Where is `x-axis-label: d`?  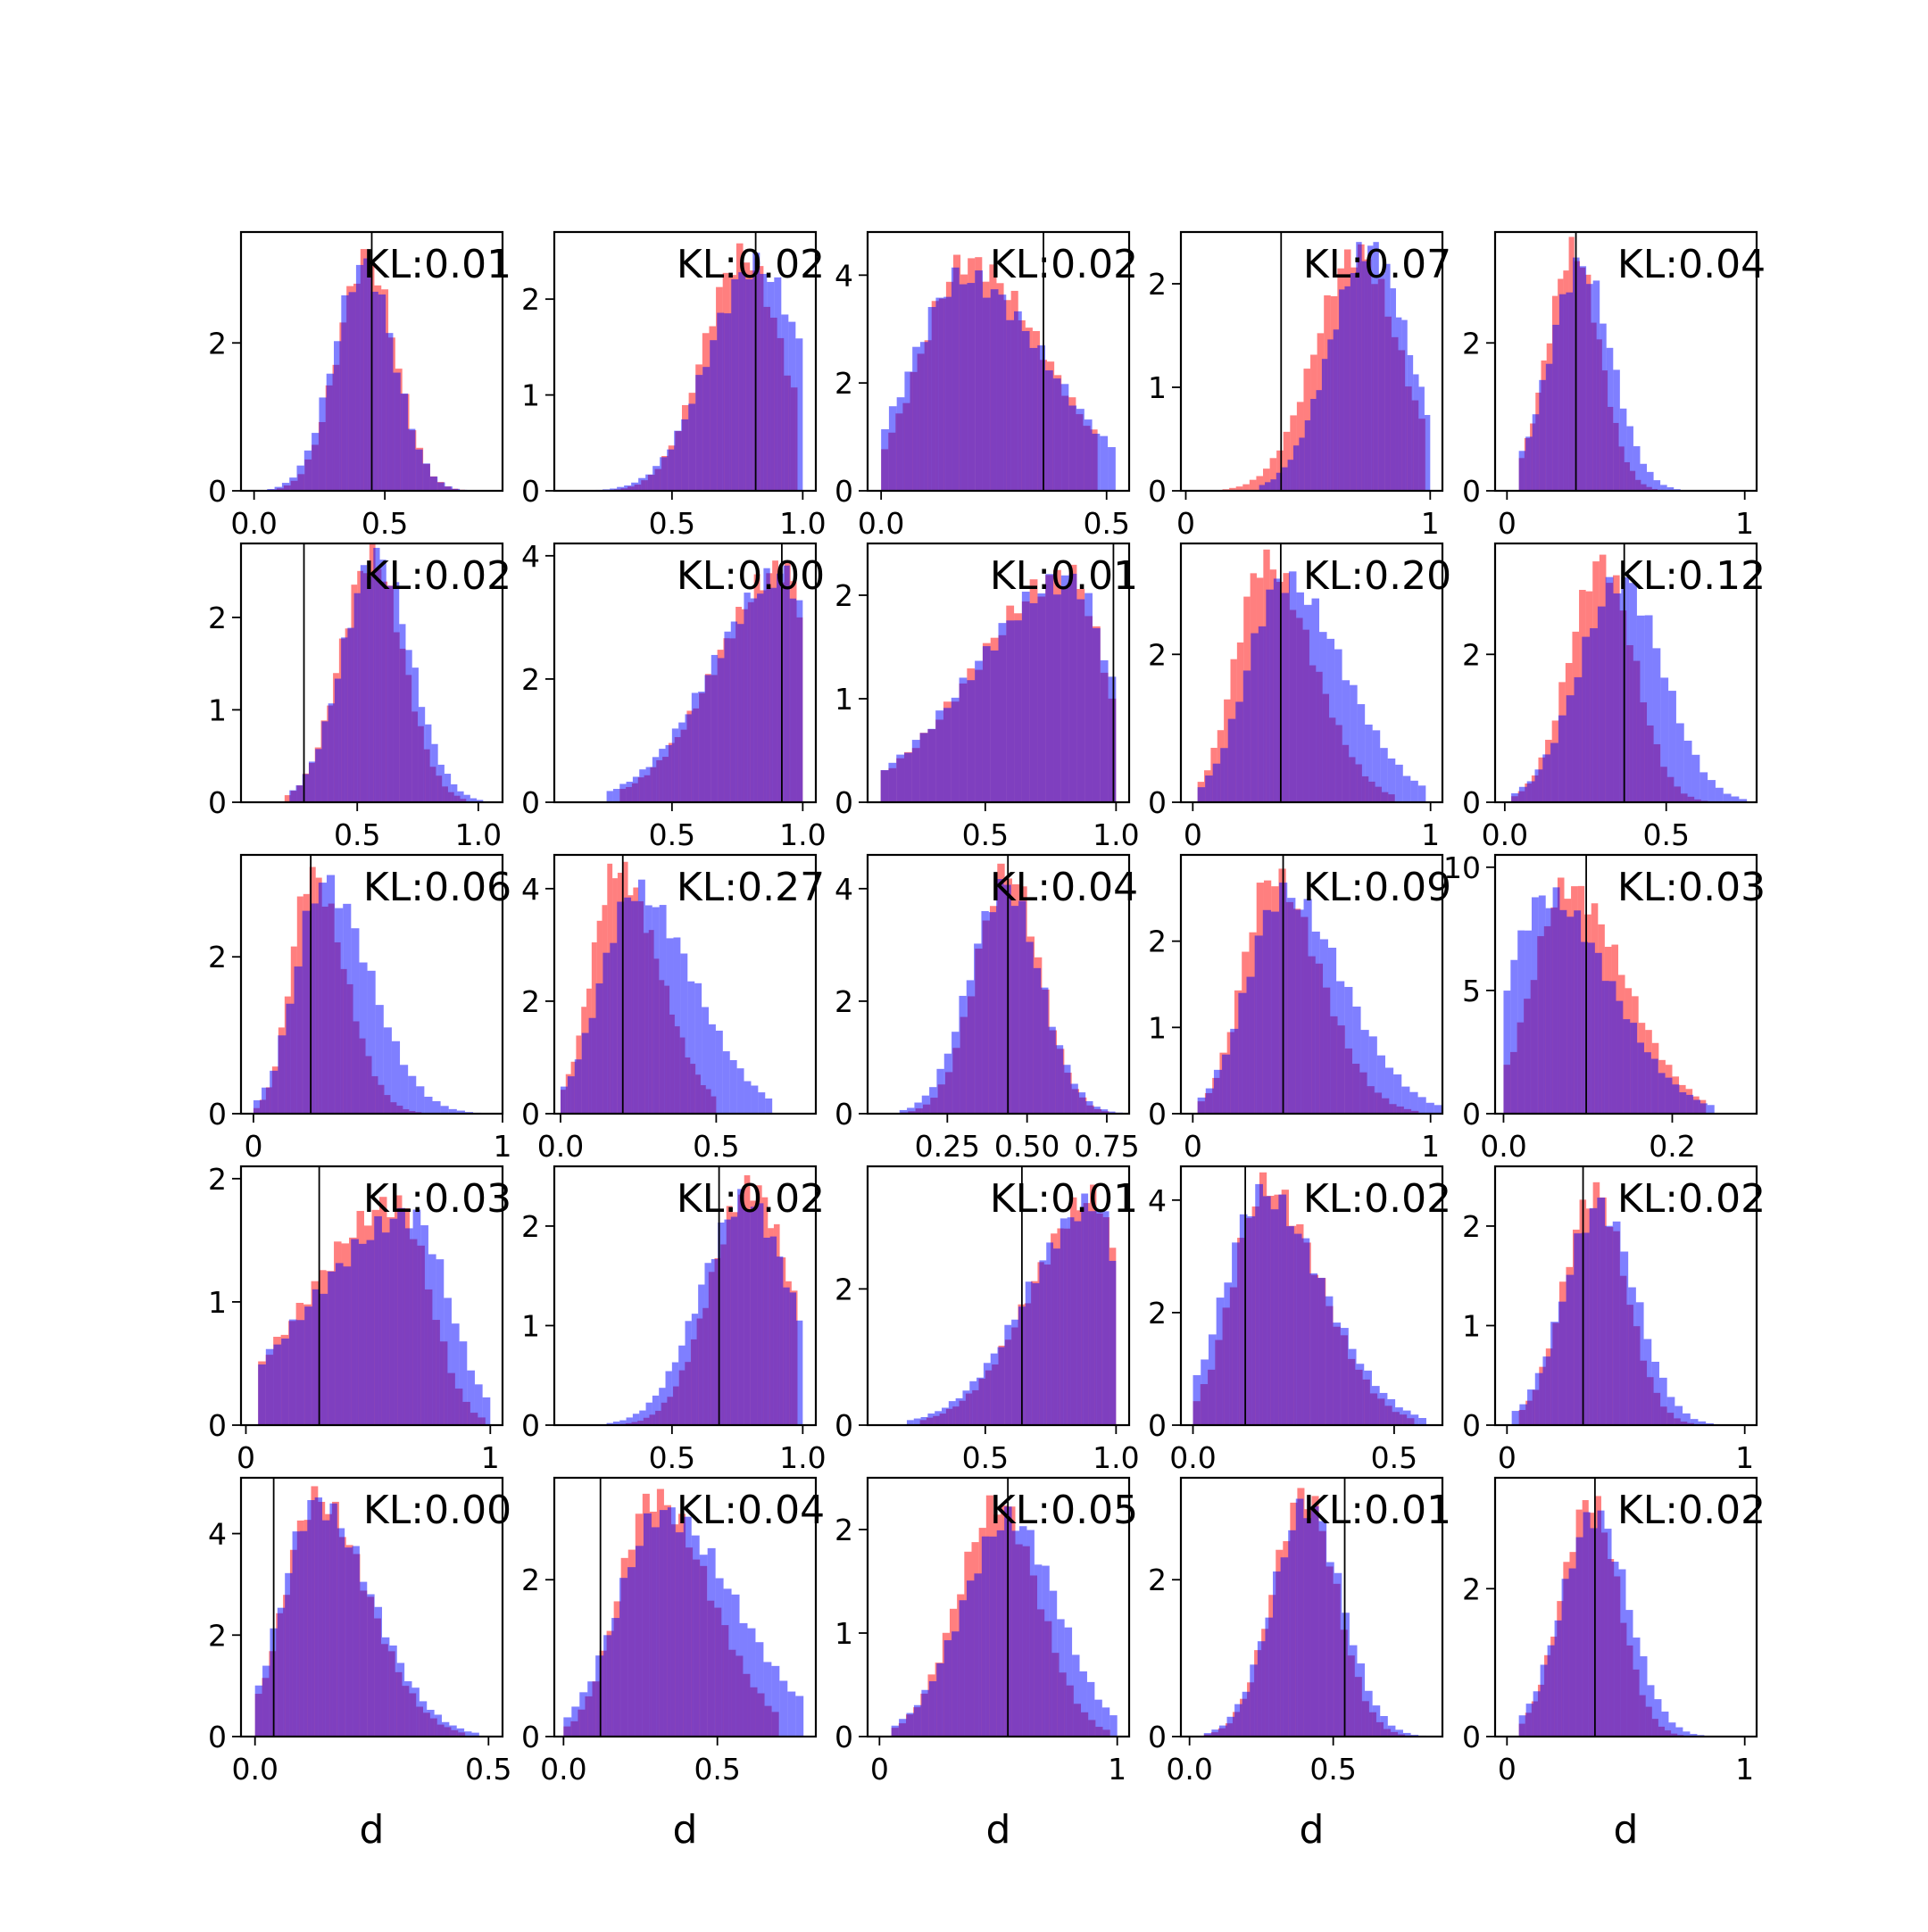
x-axis-label: d is located at coordinates (1626, 1830).